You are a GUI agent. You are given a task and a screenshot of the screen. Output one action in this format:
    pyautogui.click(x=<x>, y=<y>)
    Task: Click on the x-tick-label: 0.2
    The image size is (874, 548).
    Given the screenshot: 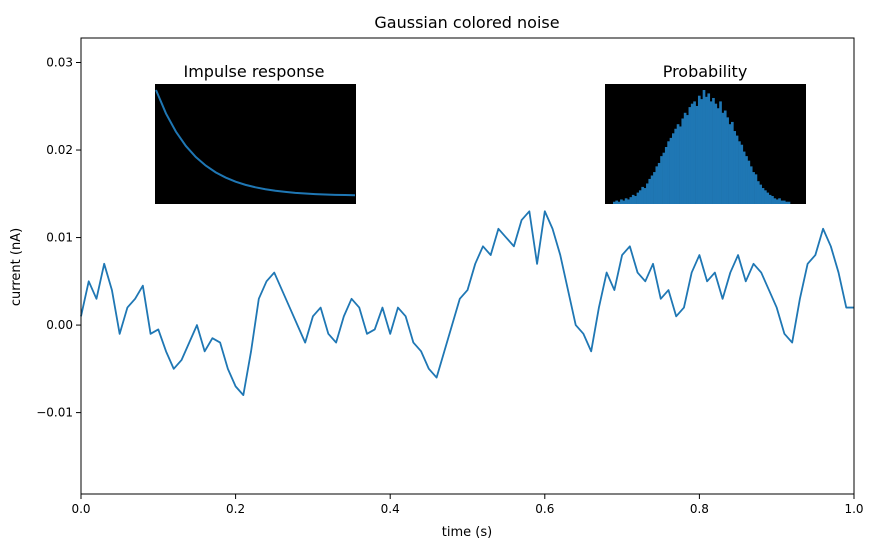 What is the action you would take?
    pyautogui.click(x=235, y=509)
    